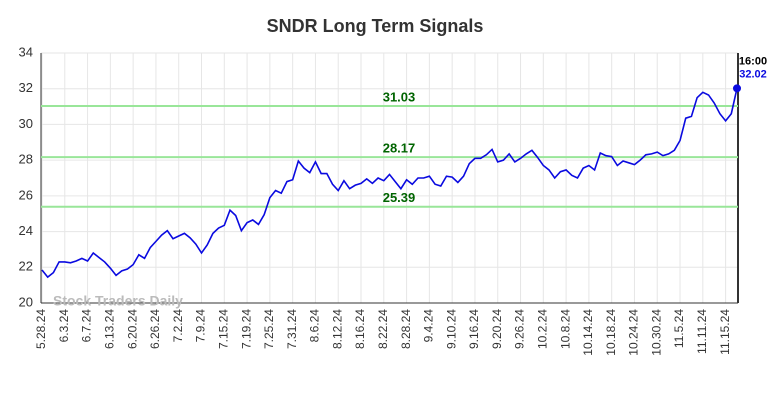 The height and width of the screenshot is (398, 784). Describe the element at coordinates (155, 329) in the screenshot. I see `x-tick-label: 6.26.24` at that location.